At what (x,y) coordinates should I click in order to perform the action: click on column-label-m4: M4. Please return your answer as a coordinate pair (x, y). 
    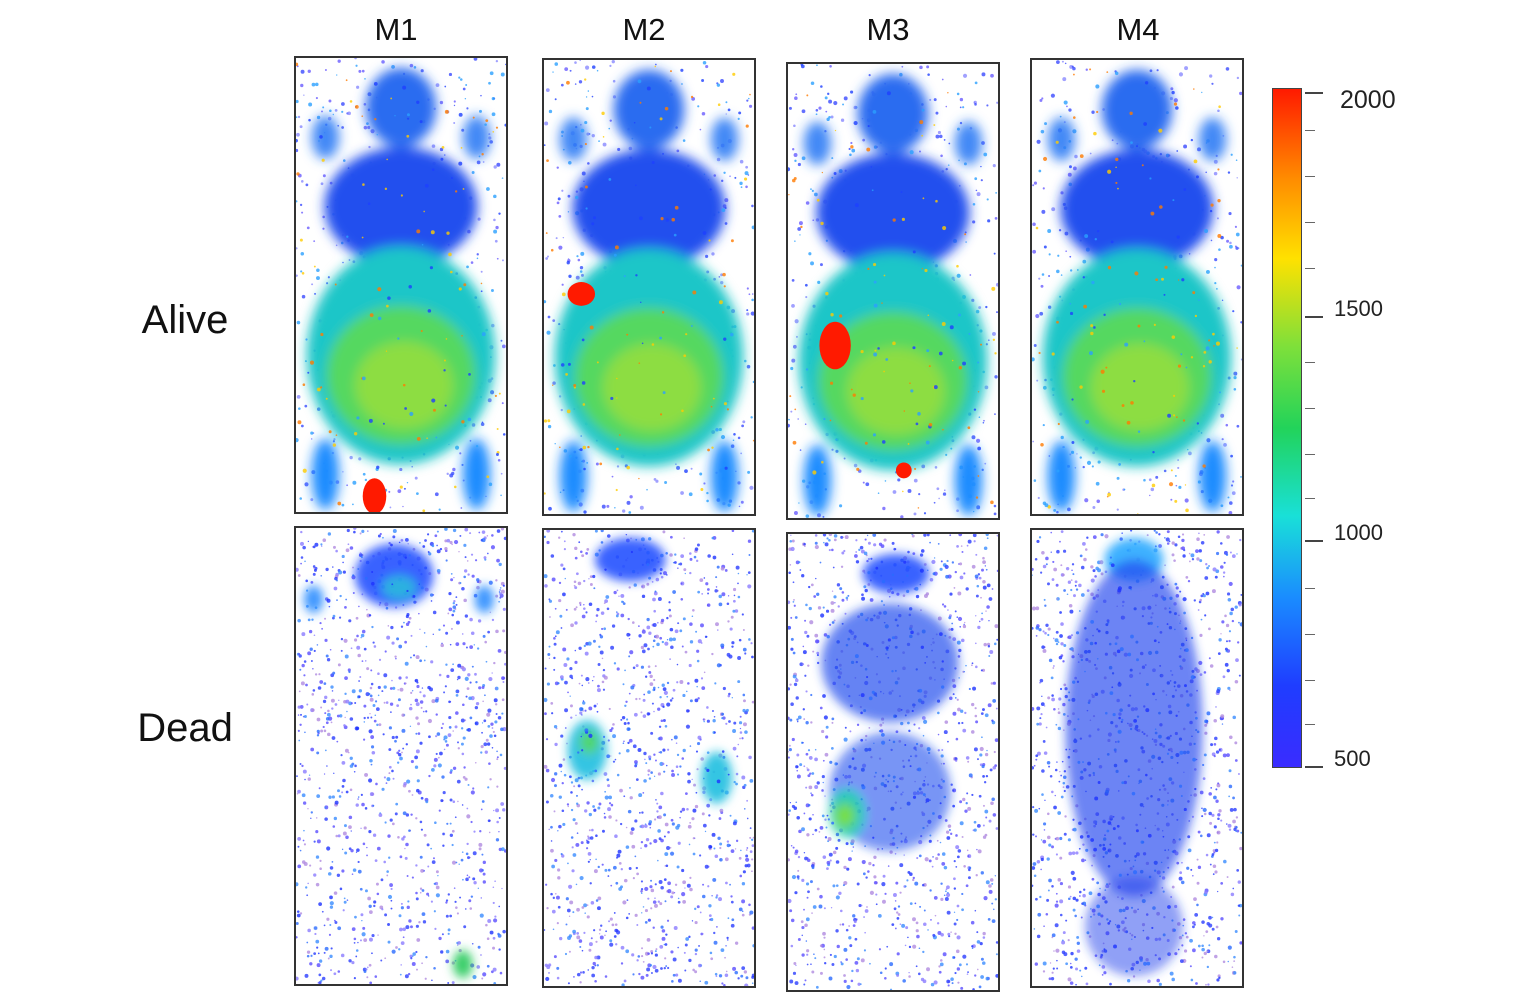
    Looking at the image, I should click on (1138, 29).